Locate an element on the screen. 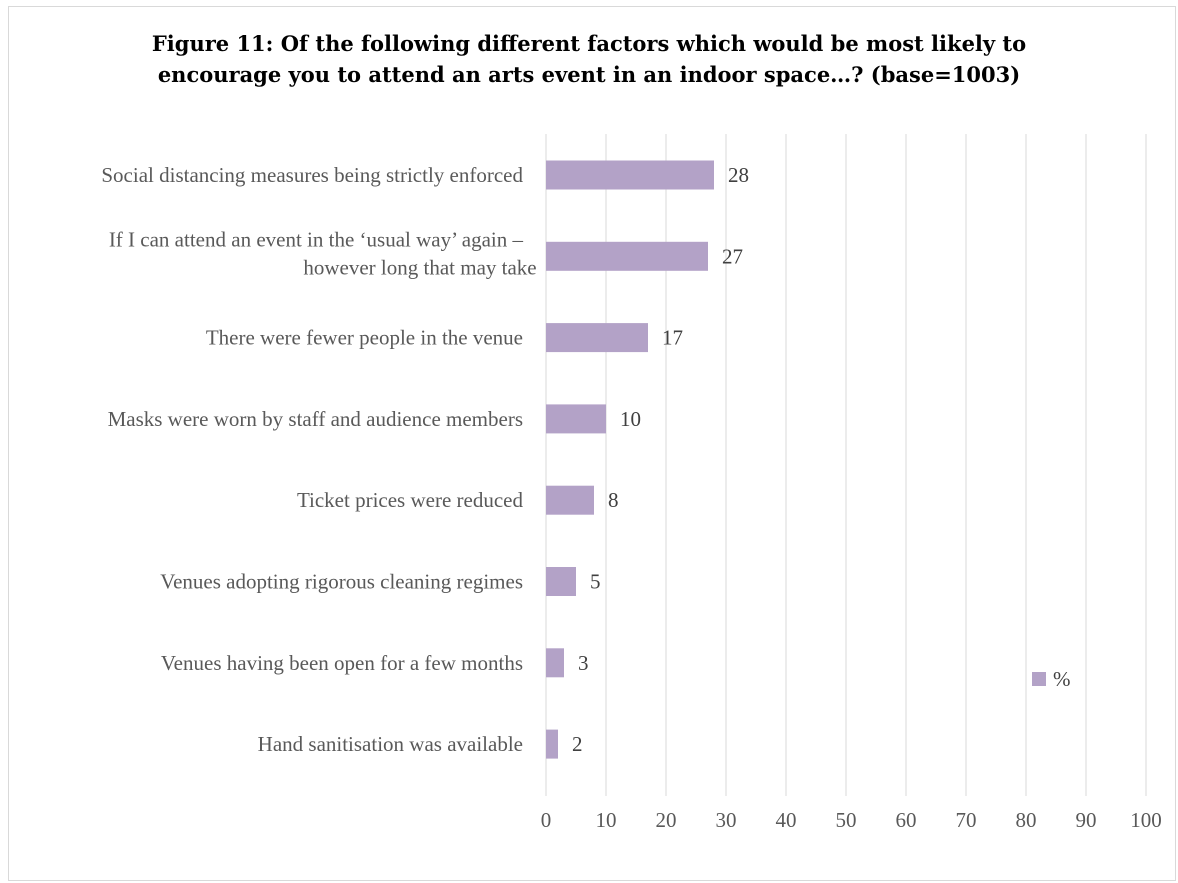 This screenshot has width=1178, height=883. category-label-1-line-1: however long that may take is located at coordinates (419, 267).